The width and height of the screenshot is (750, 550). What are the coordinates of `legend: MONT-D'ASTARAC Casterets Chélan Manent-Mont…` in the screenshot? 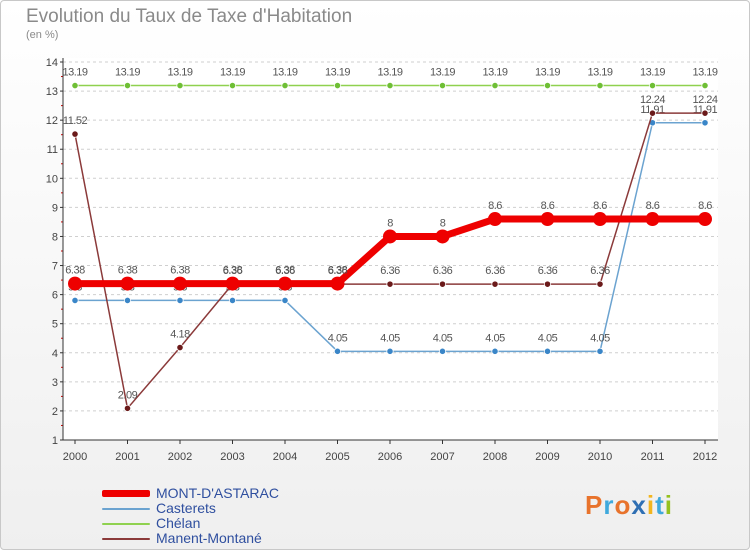 It's located at (190, 516).